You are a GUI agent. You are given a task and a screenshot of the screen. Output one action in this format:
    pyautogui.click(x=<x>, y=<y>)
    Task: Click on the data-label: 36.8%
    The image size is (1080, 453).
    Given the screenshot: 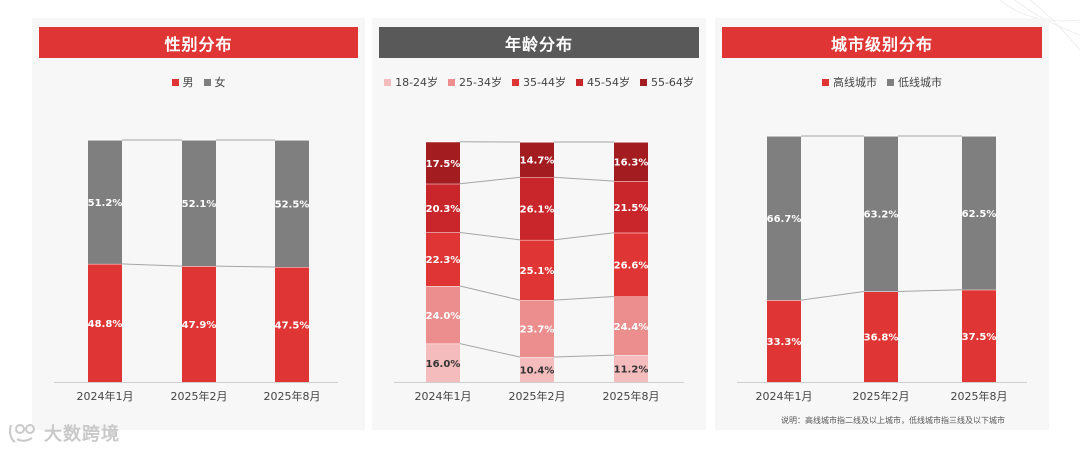 What is the action you would take?
    pyautogui.click(x=881, y=338)
    